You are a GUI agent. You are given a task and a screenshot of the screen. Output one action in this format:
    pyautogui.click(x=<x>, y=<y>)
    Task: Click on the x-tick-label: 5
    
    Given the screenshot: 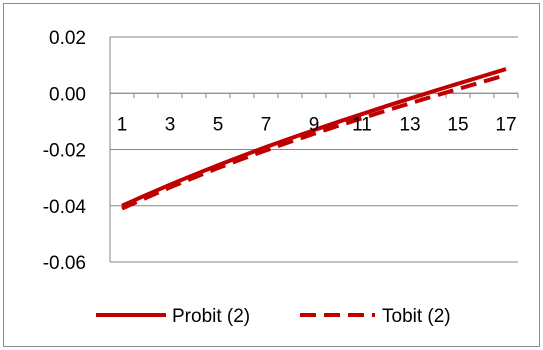 What is the action you would take?
    pyautogui.click(x=218, y=124)
    